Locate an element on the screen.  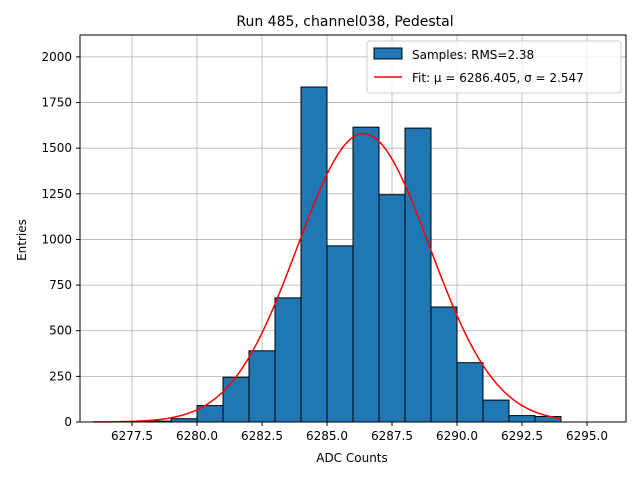
x-tick-label: 6285.0 is located at coordinates (327, 436).